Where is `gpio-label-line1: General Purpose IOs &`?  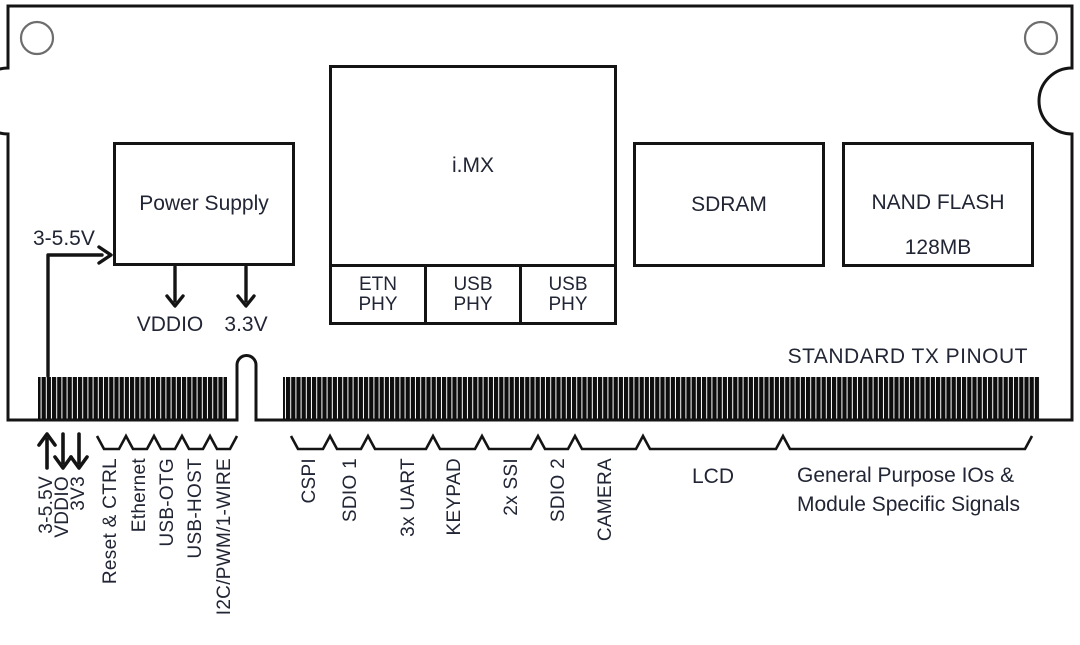
gpio-label-line1: General Purpose IOs & is located at coordinates (906, 475).